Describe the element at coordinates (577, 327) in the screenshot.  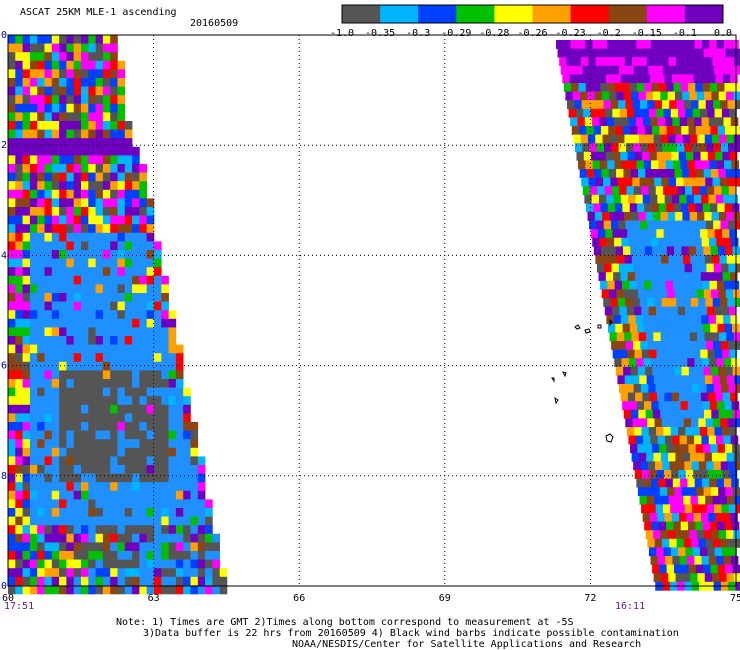
I see `island-outline` at that location.